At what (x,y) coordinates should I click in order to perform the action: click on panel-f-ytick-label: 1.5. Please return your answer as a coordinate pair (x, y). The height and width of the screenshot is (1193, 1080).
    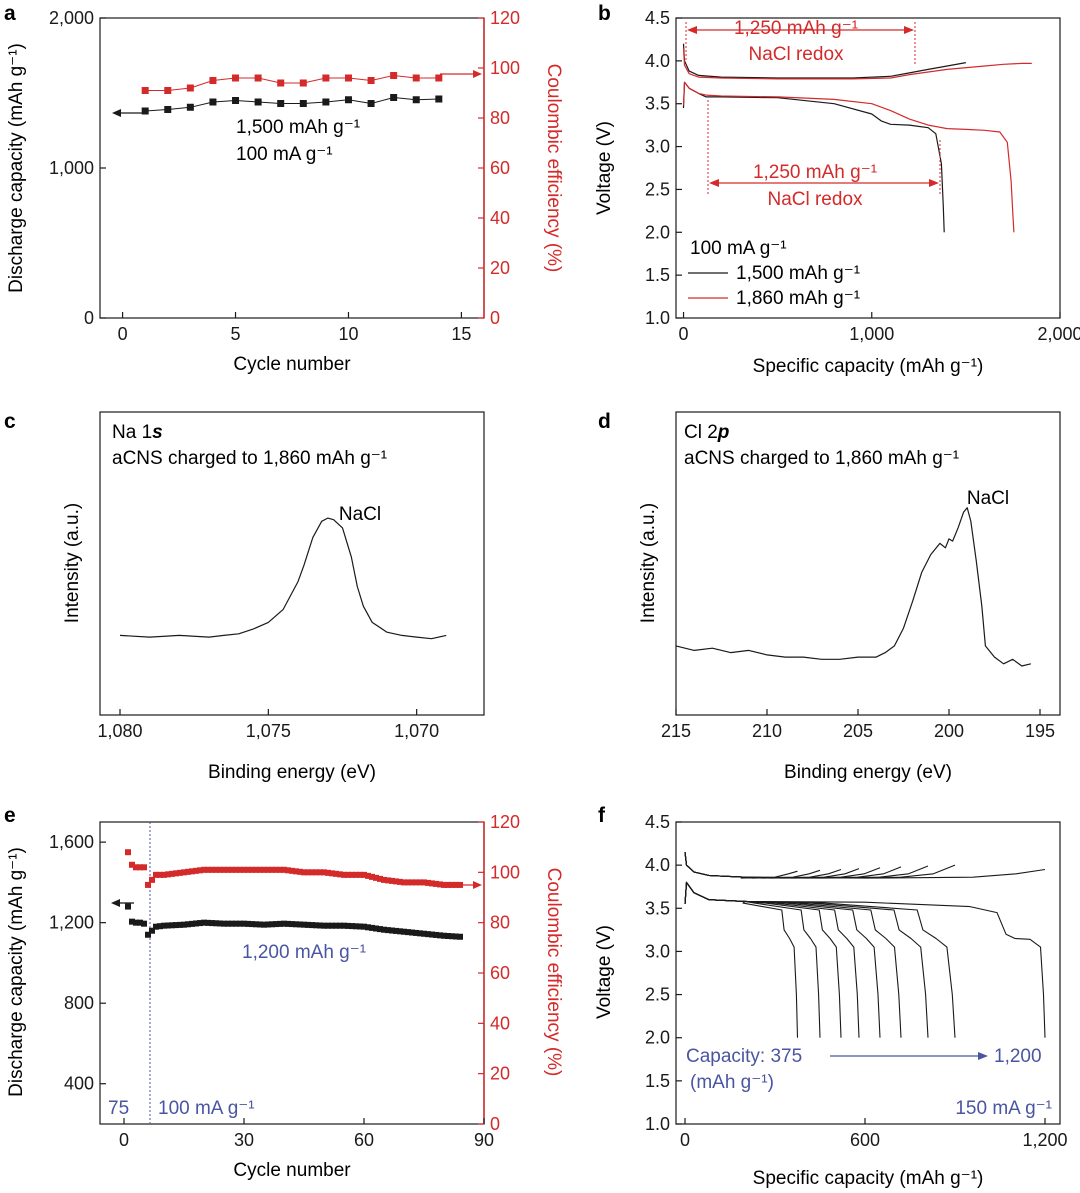
    Looking at the image, I should click on (657, 1081).